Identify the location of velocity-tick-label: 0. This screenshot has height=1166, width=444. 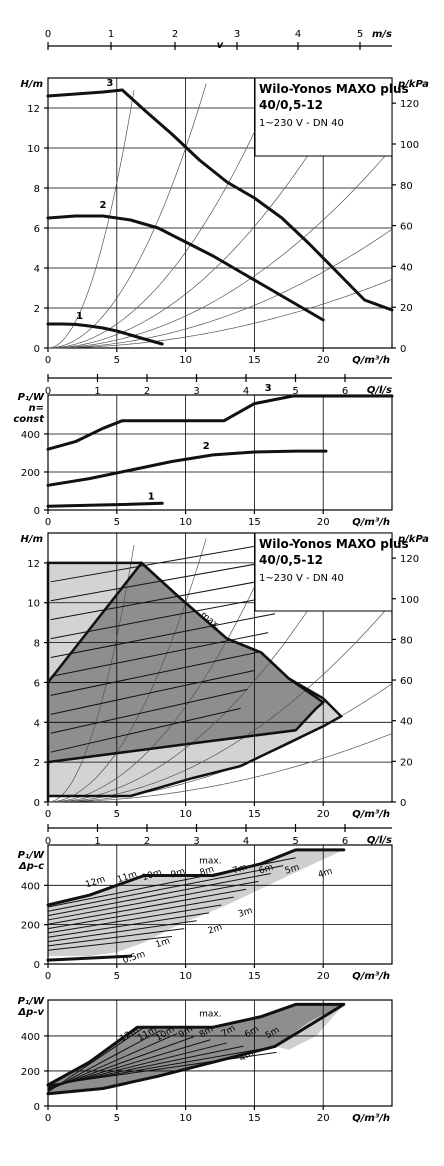
(48, 34).